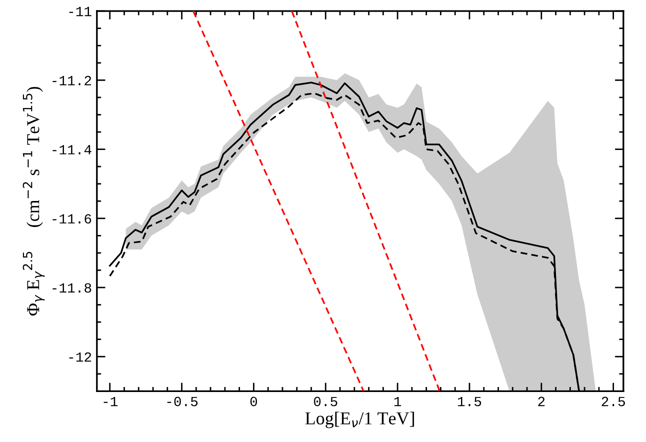 The height and width of the screenshot is (442, 646). Describe the element at coordinates (326, 401) in the screenshot. I see `x-tick-label: 0.5` at that location.